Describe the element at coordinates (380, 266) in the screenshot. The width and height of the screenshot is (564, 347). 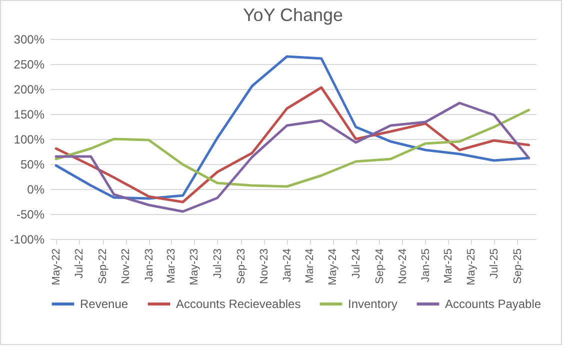
I see `x-tick-label: Sep-24` at that location.